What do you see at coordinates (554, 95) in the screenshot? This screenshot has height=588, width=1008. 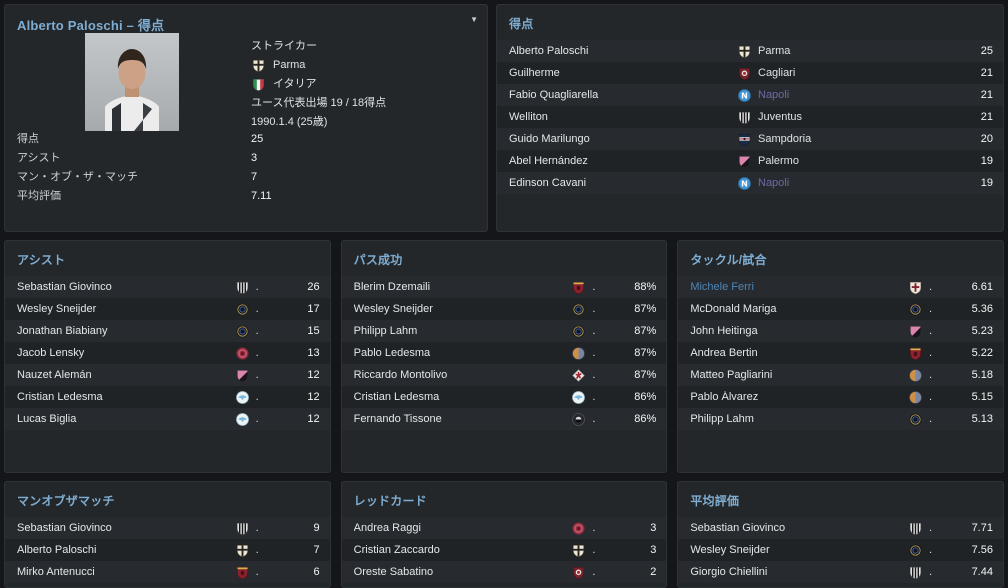 I see `player-name: Fabio Quagliarella` at bounding box center [554, 95].